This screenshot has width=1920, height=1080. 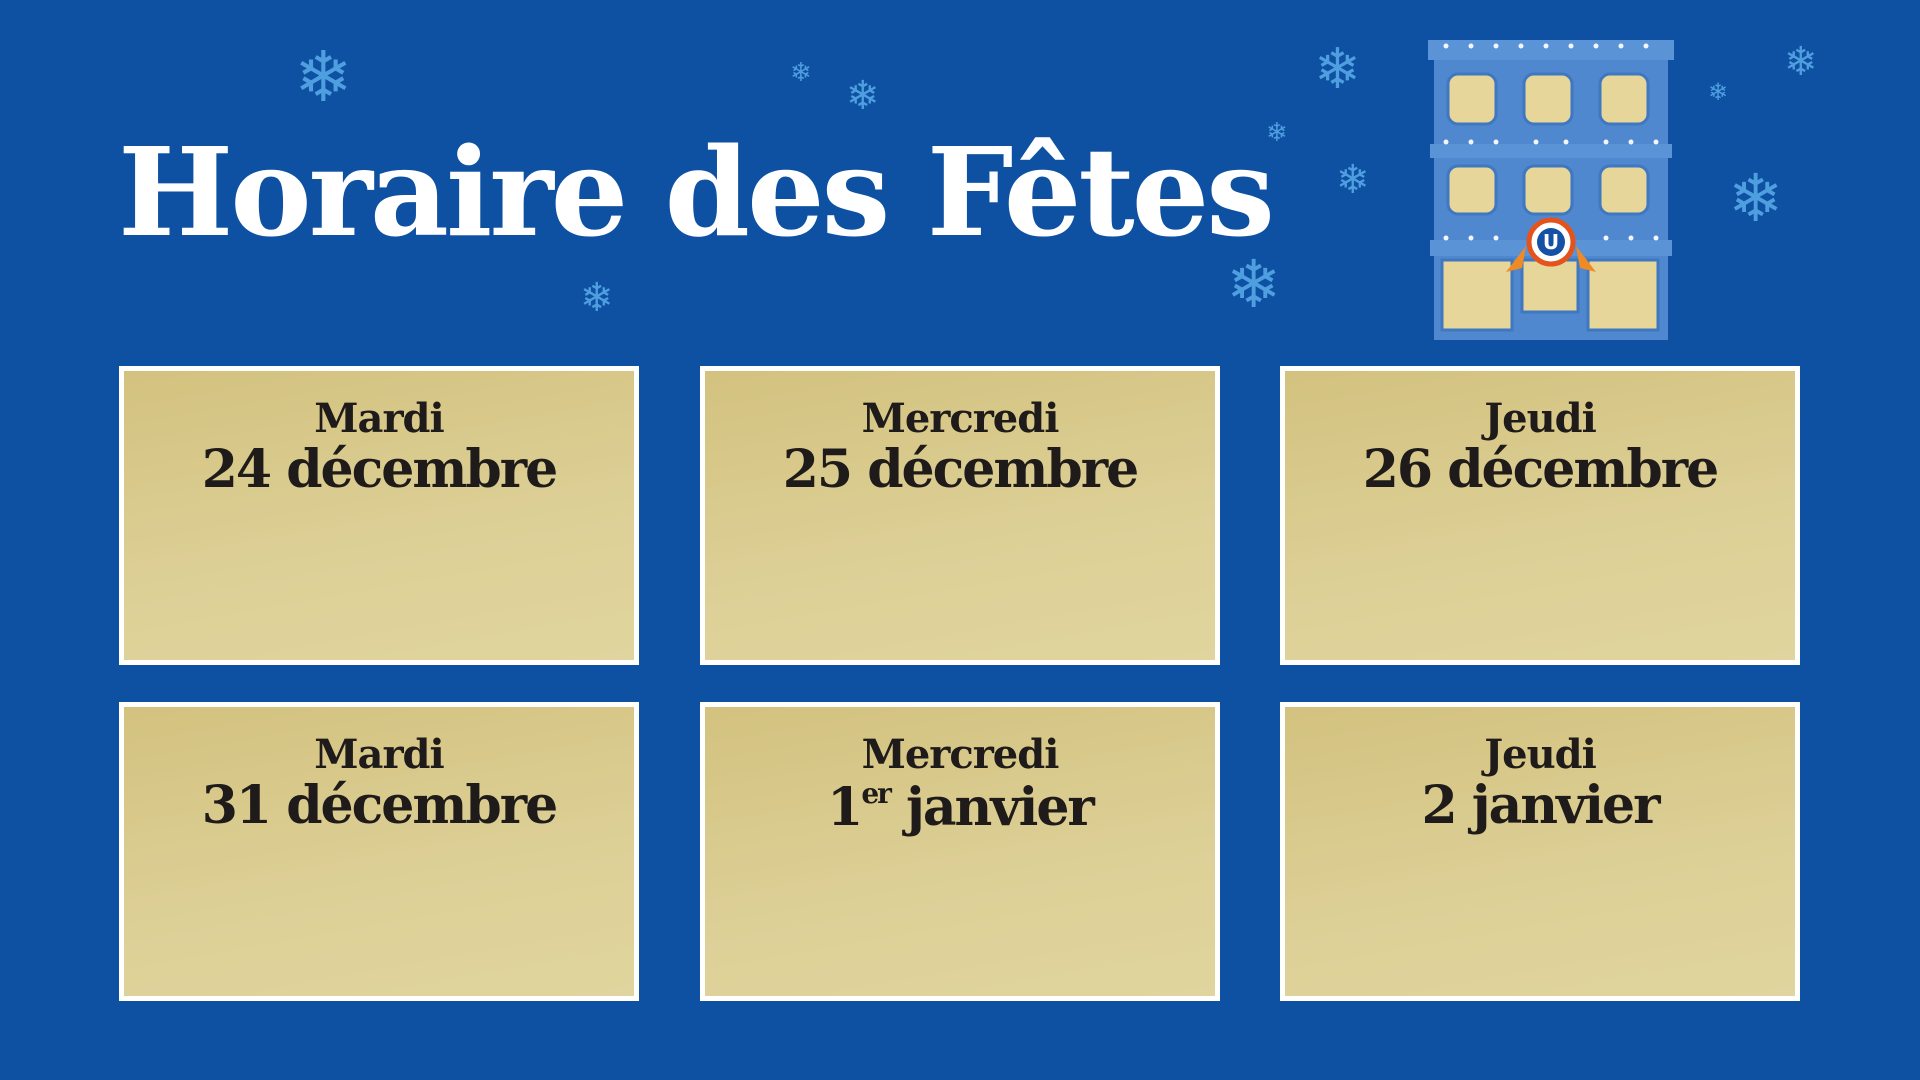 I want to click on card-date: 1er janvier, so click(x=960, y=807).